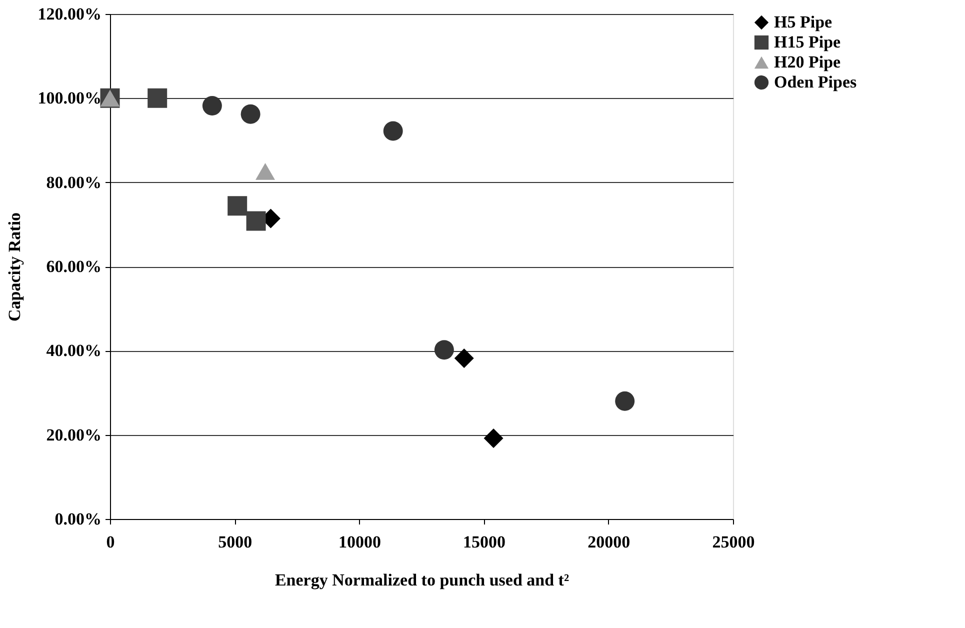 This screenshot has width=965, height=628. Describe the element at coordinates (359, 542) in the screenshot. I see `x-tick-label: 10000` at that location.